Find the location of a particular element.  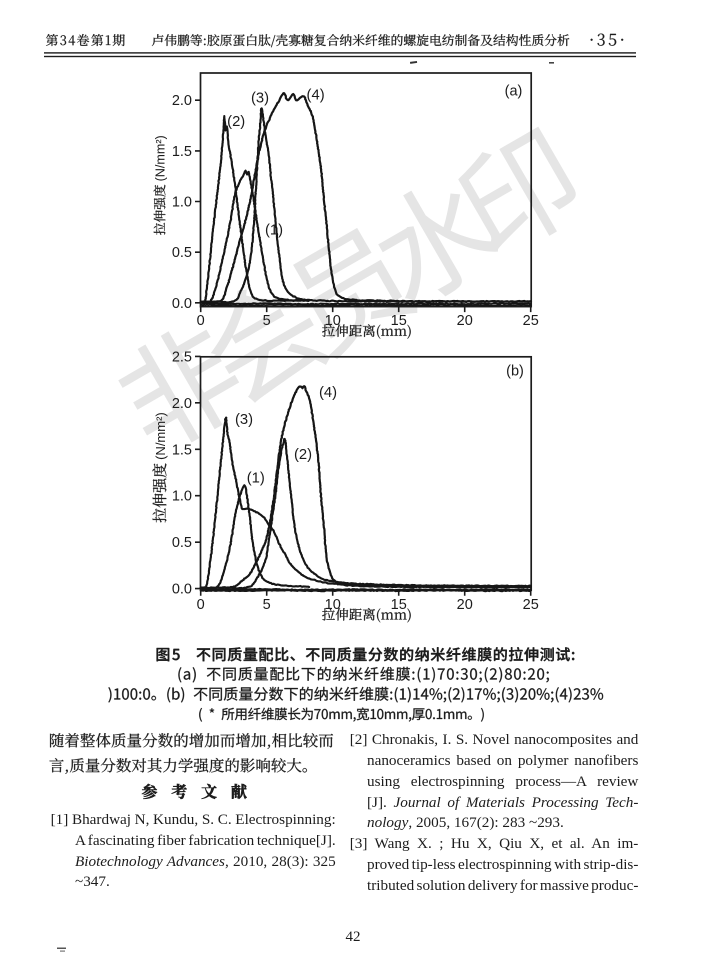

svg-text: (b) is located at coordinates (515, 372).